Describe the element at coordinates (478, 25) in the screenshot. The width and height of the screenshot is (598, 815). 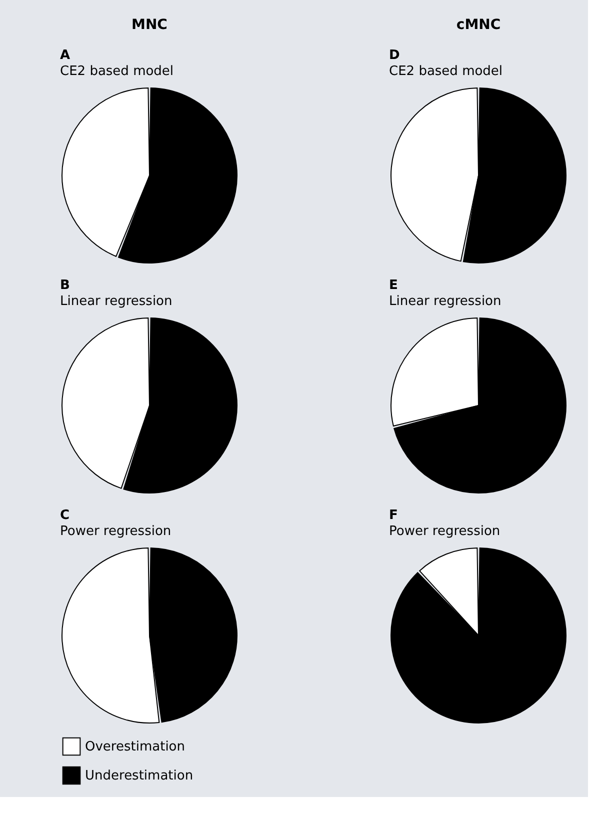
I see `text: cMNC` at that location.